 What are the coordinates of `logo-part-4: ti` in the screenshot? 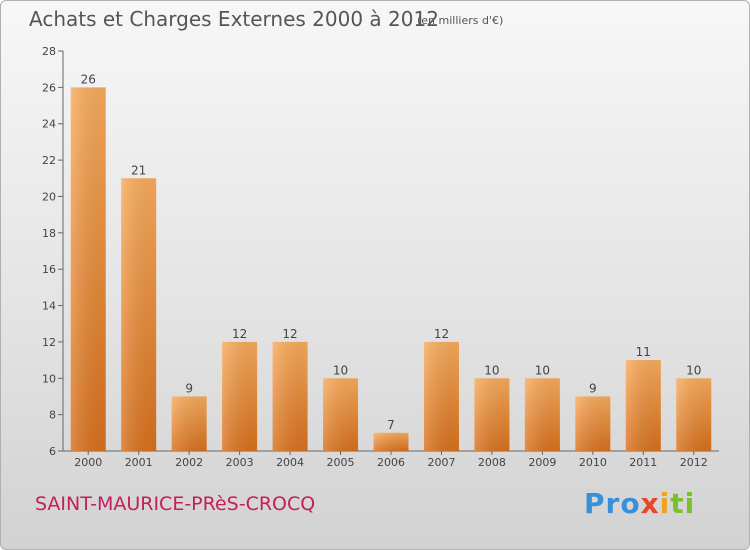 It's located at (683, 503).